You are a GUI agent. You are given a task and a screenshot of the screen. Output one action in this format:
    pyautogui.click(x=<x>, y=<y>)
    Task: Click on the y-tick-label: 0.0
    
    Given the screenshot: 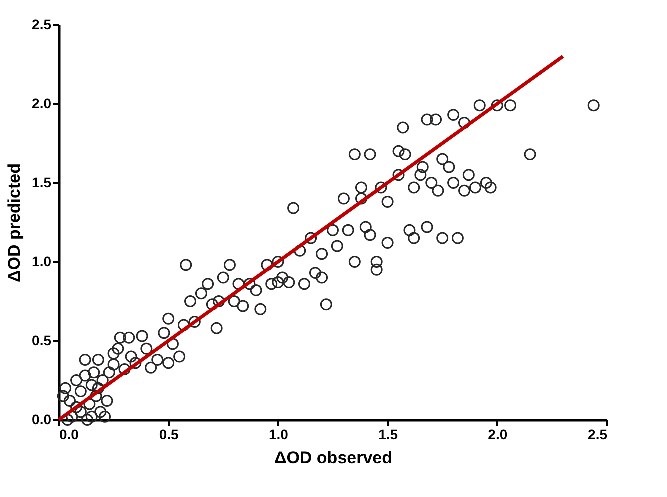 What is the action you would take?
    pyautogui.click(x=42, y=420)
    